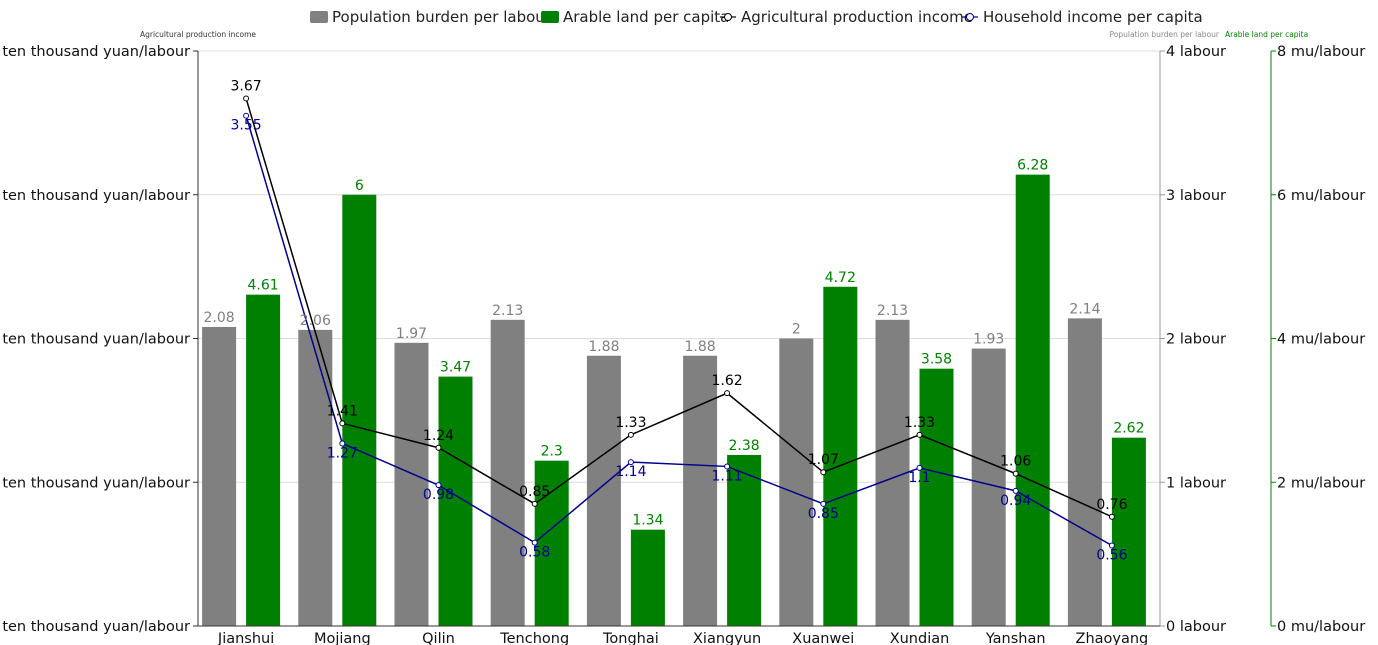  I want to click on data-label-population-burden: 1.93, so click(988, 340).